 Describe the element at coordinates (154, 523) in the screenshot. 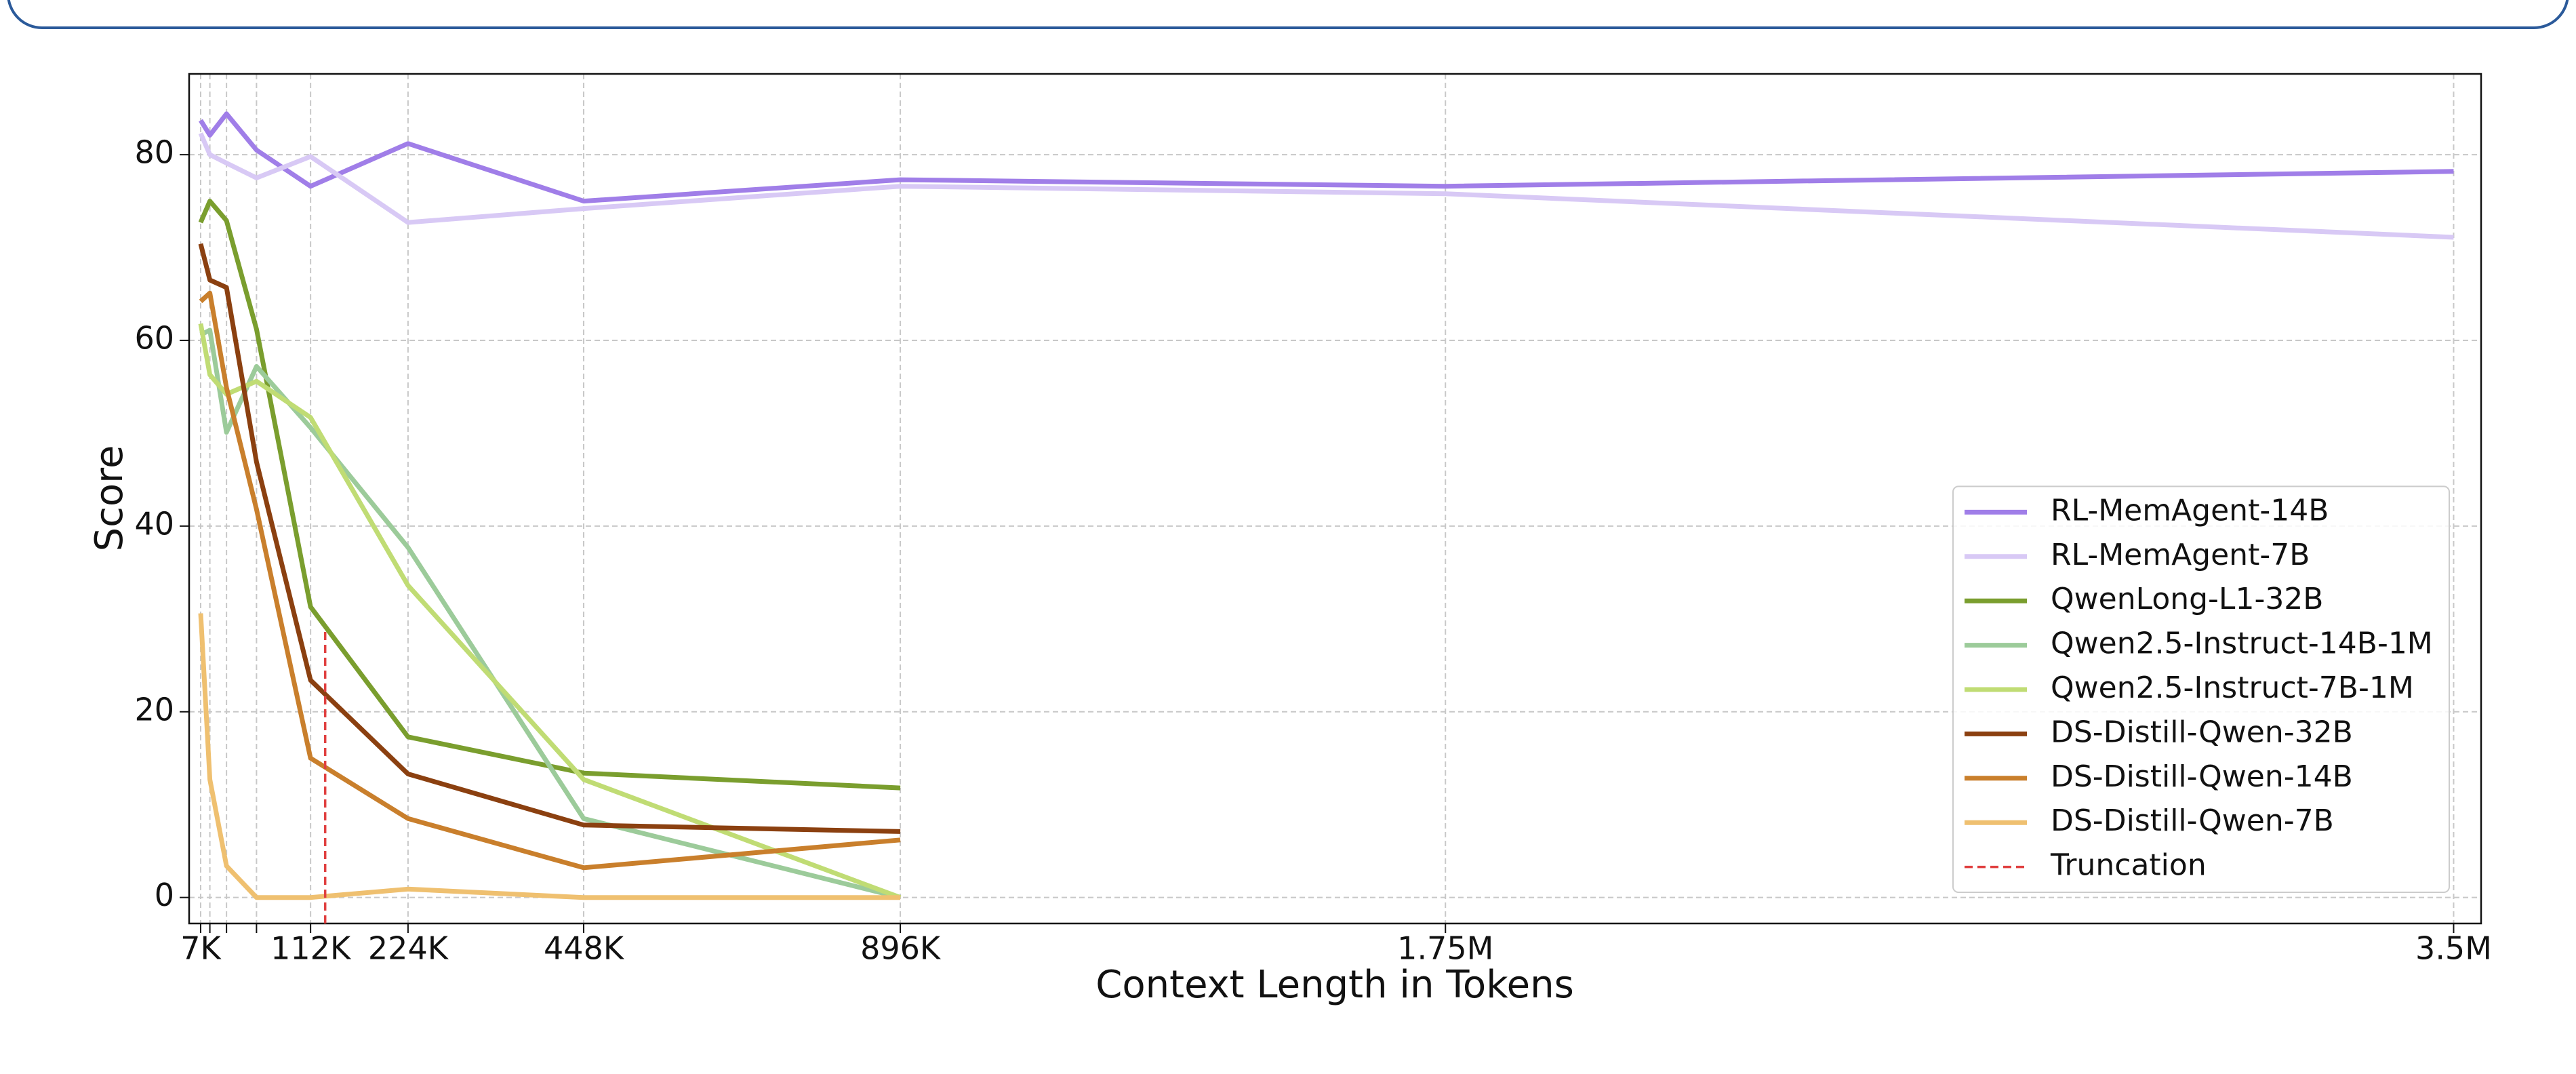

I see `y-tick-label: 40` at that location.